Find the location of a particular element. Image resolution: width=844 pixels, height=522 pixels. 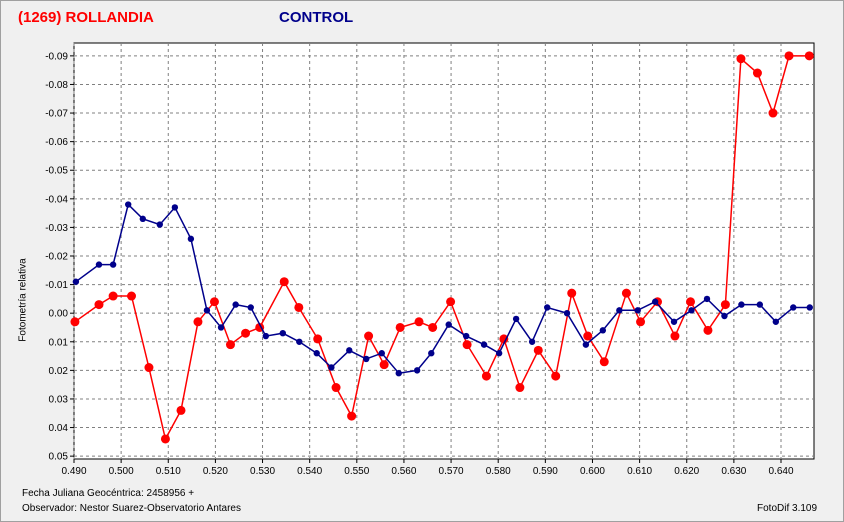

x-tick-label: 0.580 is located at coordinates (498, 471).